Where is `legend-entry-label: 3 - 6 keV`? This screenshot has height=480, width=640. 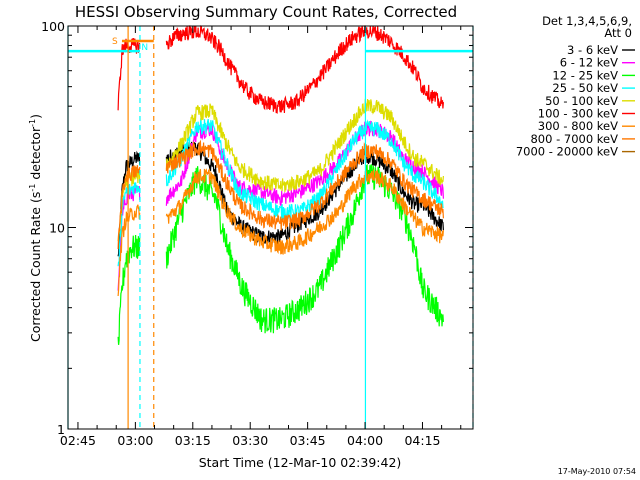 legend-entry-label: 3 - 6 keV is located at coordinates (592, 50).